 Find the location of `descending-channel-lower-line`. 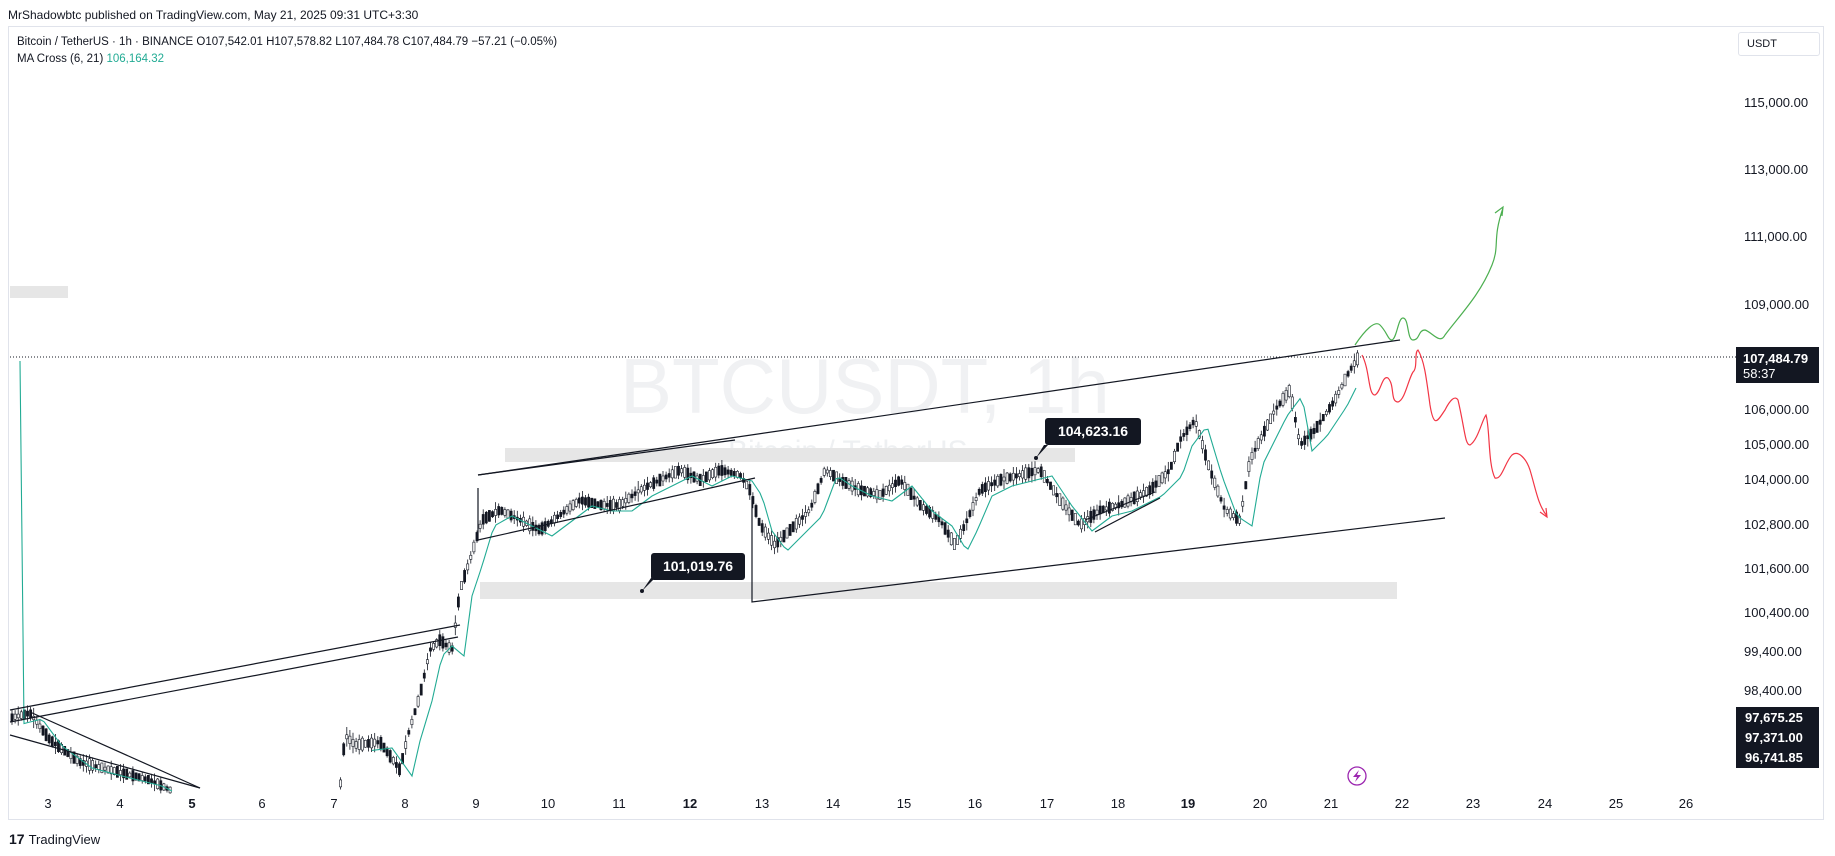

descending-channel-lower-line is located at coordinates (105, 761).